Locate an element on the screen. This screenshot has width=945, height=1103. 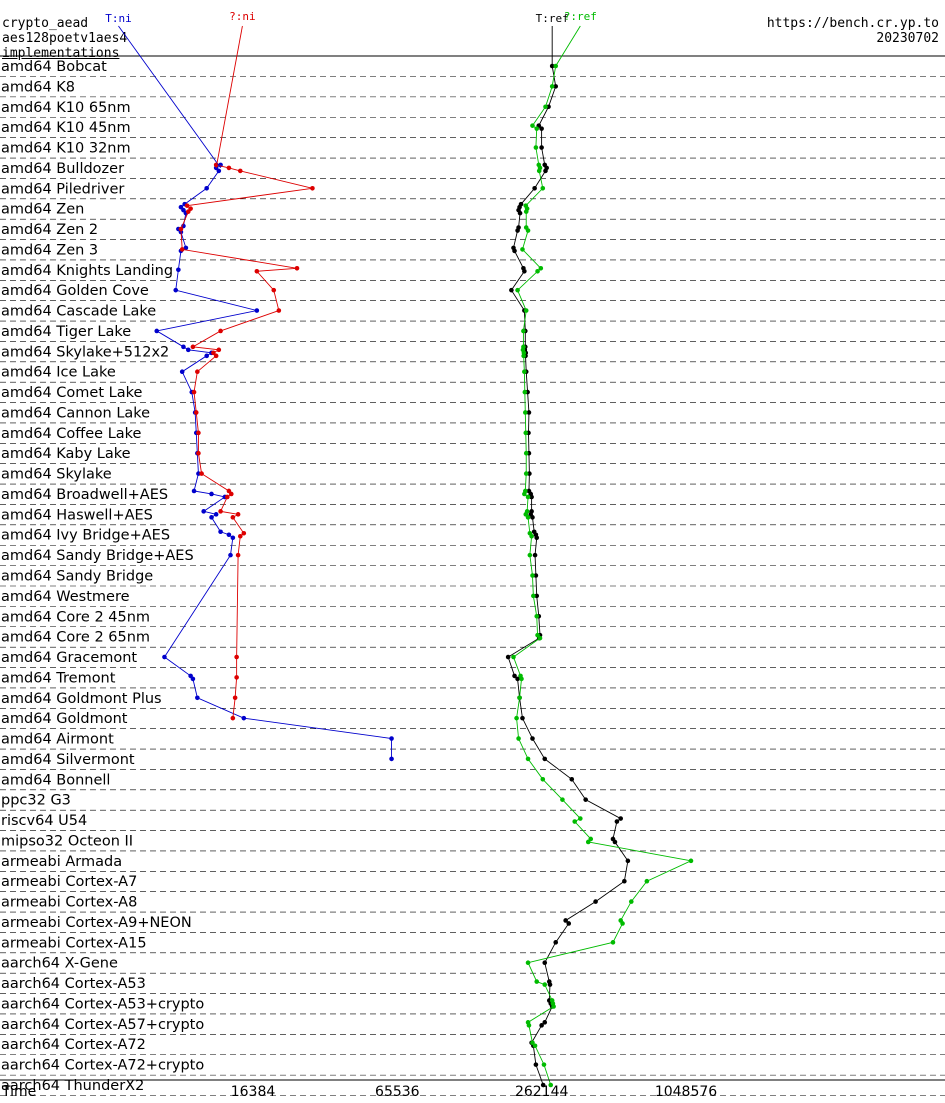
row-label: amd64 Tremont is located at coordinates (58, 678).